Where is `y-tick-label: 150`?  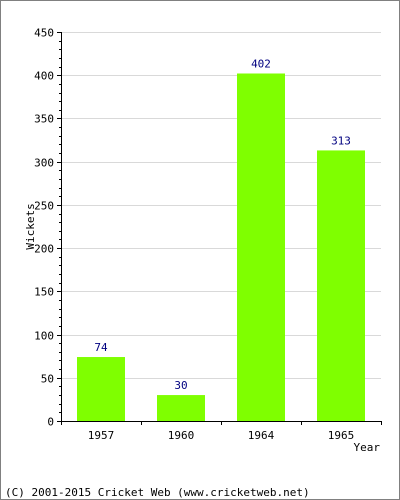 y-tick-label: 150 is located at coordinates (44, 292).